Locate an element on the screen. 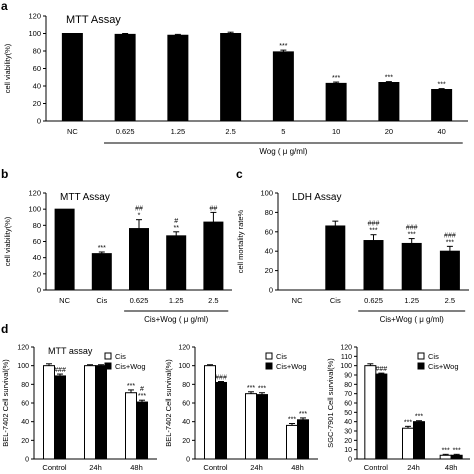  y-tick-label: 50 is located at coordinates (348, 413).